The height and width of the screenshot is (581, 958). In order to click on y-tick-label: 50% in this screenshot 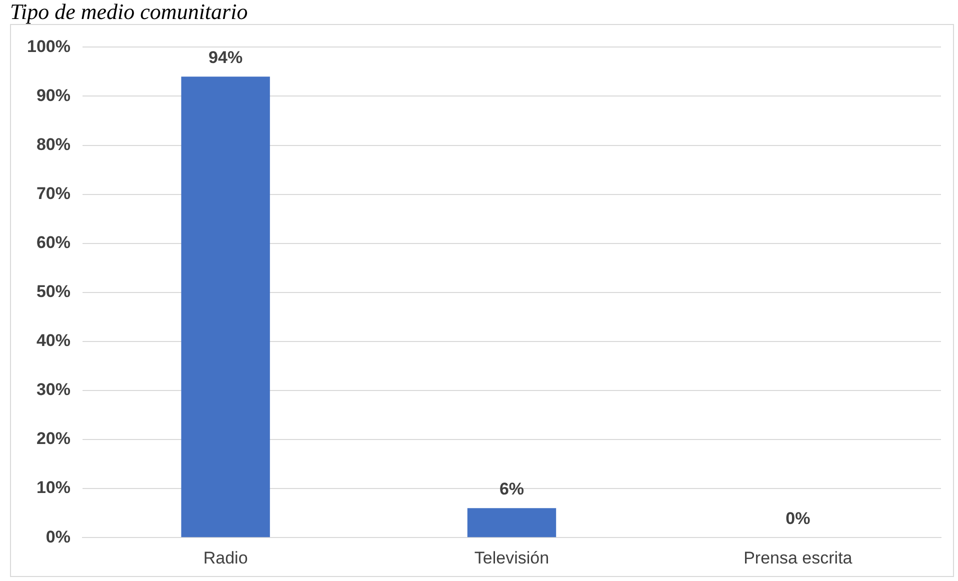, I will do `click(53, 292)`.